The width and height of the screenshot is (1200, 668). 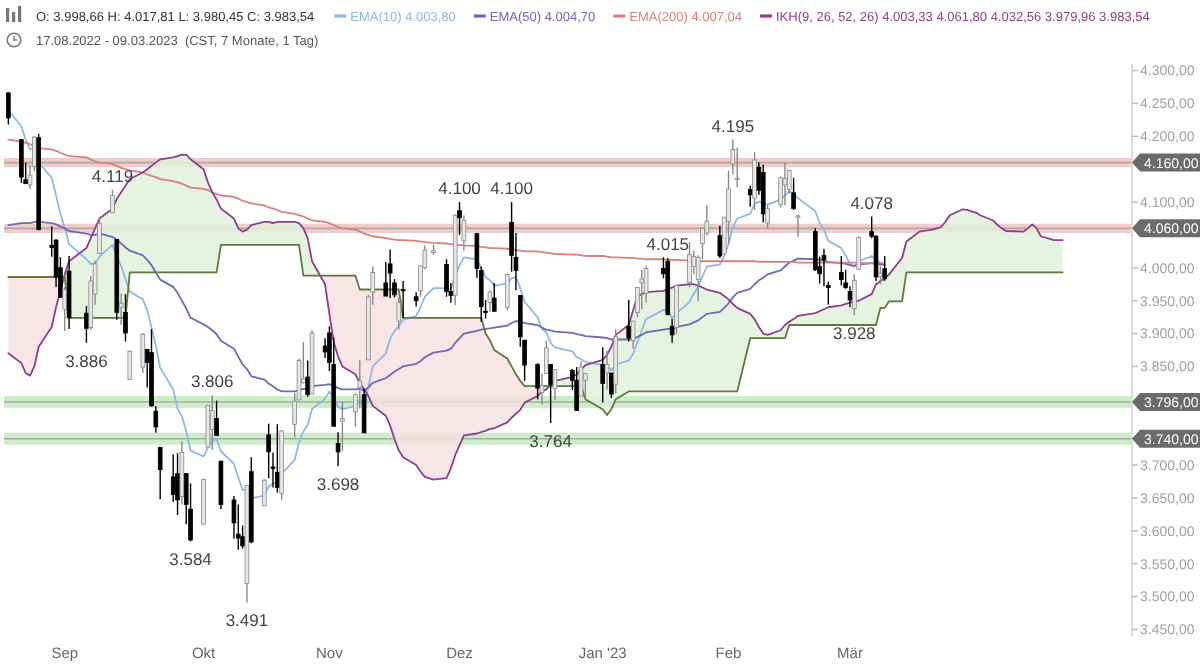 What do you see at coordinates (733, 125) in the screenshot?
I see `annotation: 4.195` at bounding box center [733, 125].